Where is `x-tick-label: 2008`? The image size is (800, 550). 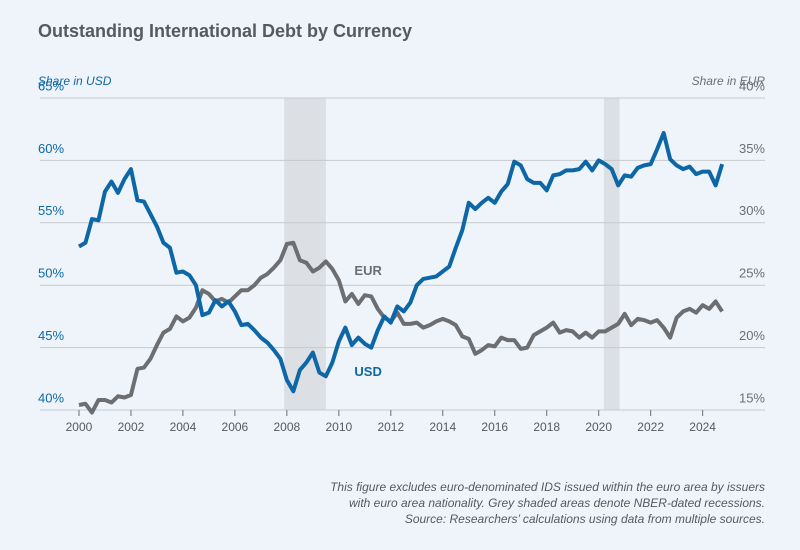
x-tick-label: 2008 is located at coordinates (287, 427).